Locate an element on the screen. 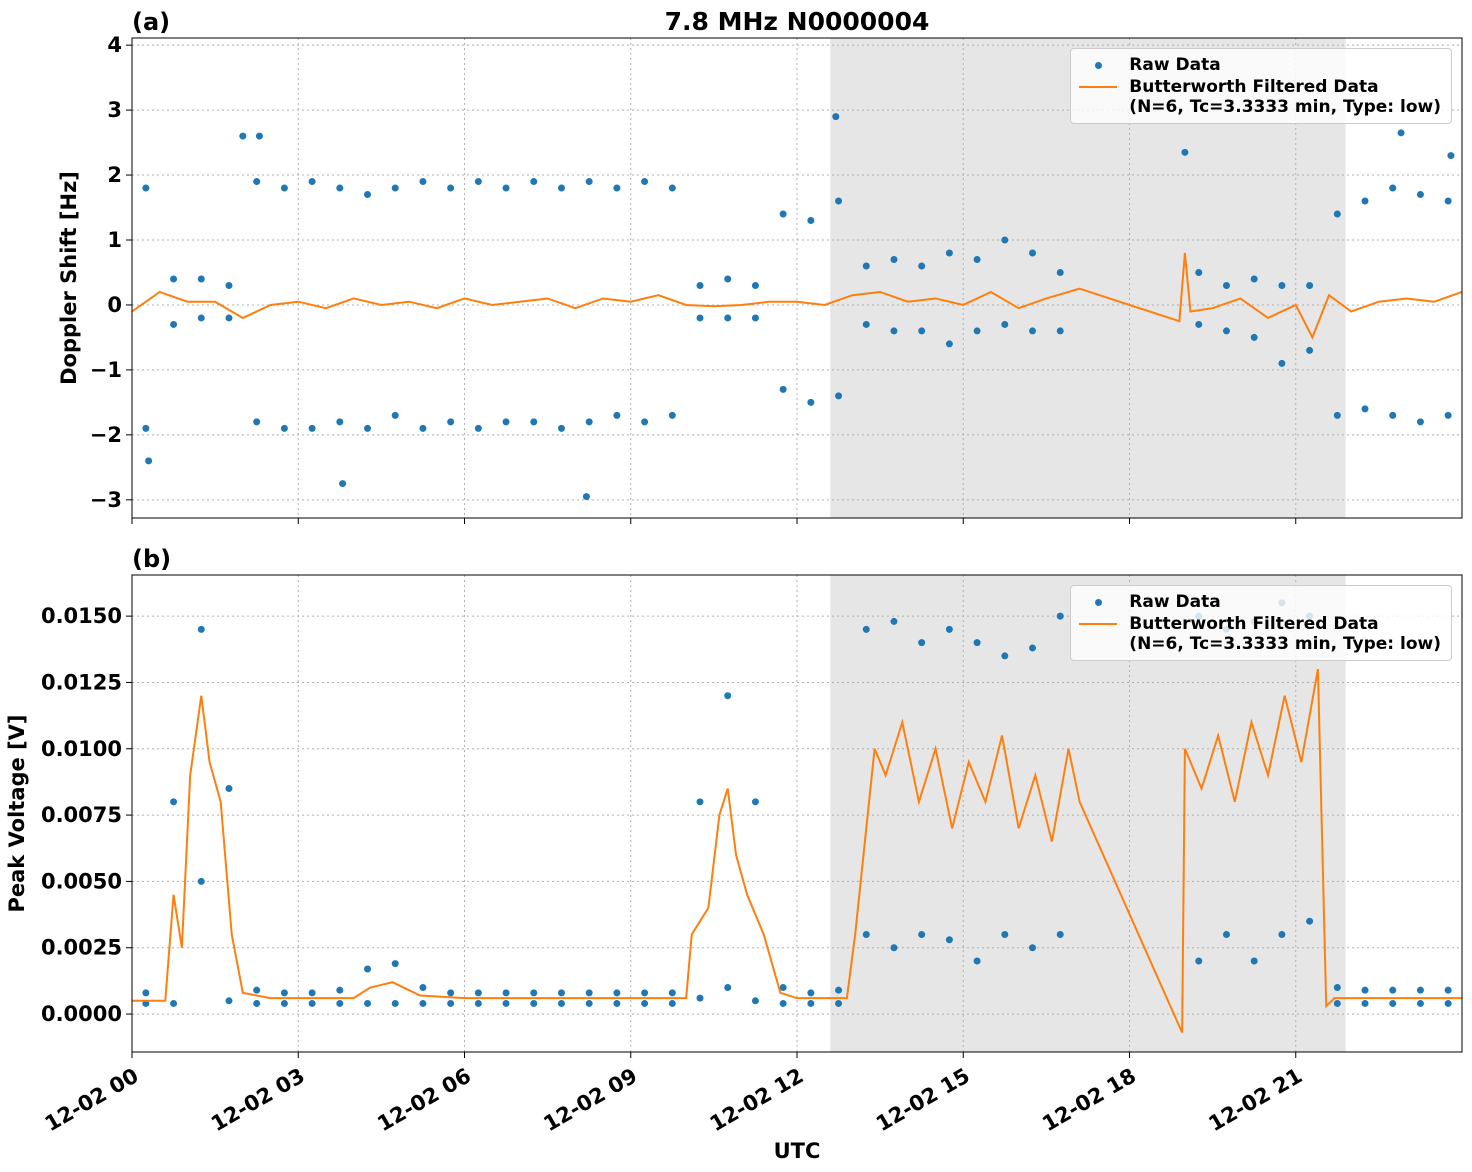 Image resolution: width=1472 pixels, height=1172 pixels. y-tick-label: 4 is located at coordinates (114, 45).